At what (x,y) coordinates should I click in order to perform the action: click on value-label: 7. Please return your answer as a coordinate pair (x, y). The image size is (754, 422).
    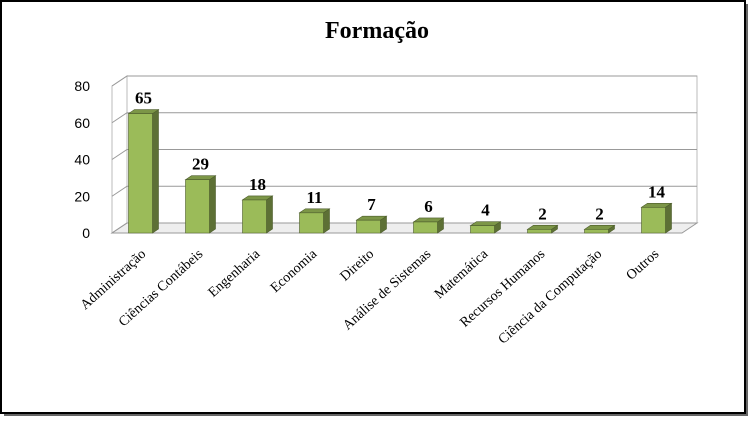
    Looking at the image, I should click on (371, 204).